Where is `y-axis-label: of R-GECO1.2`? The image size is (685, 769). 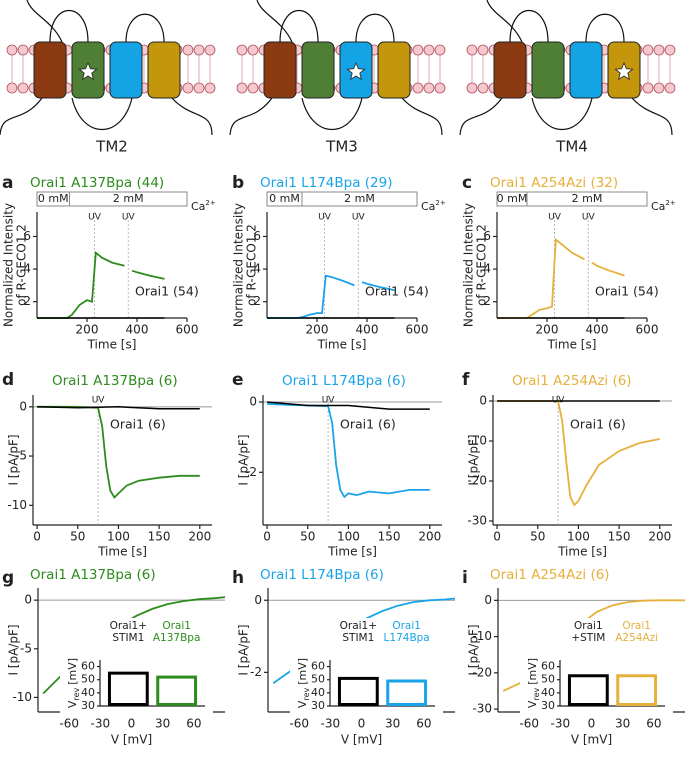 y-axis-label: of R-GECO1.2 is located at coordinates (252, 265).